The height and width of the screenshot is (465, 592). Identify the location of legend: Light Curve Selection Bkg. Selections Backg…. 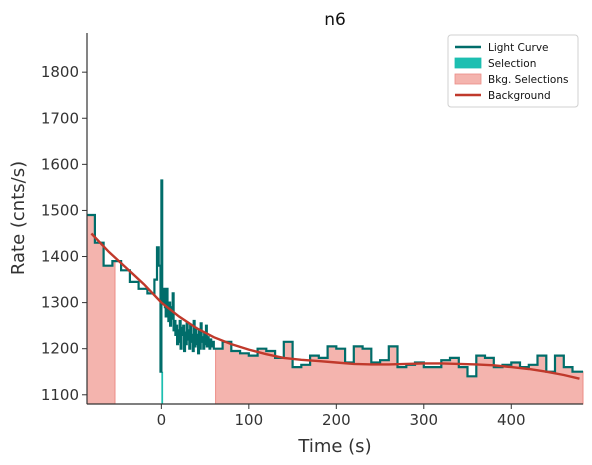
(513, 71).